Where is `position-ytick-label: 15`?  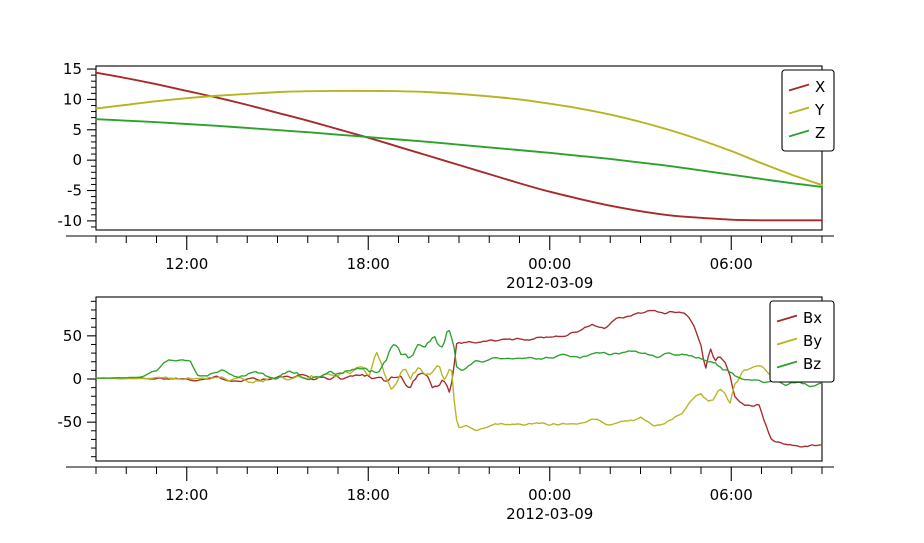
position-ytick-label: 15 is located at coordinates (72, 69).